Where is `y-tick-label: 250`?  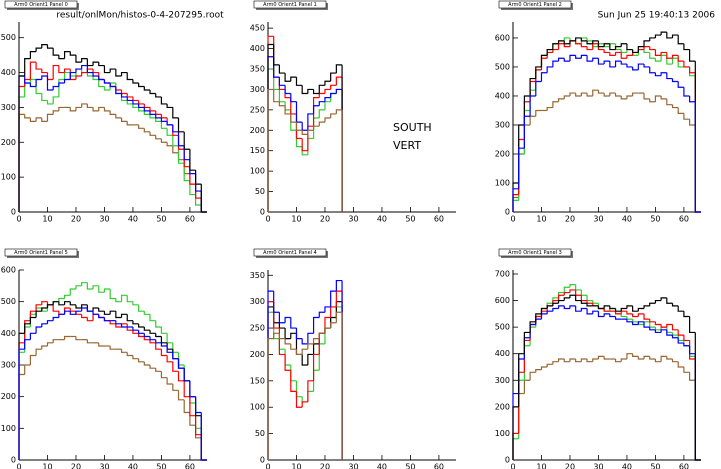 y-tick-label: 250 is located at coordinates (257, 109).